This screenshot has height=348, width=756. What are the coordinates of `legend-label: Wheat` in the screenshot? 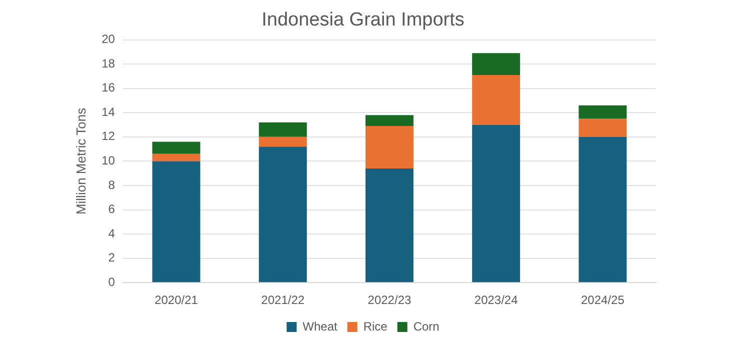 It's located at (320, 326).